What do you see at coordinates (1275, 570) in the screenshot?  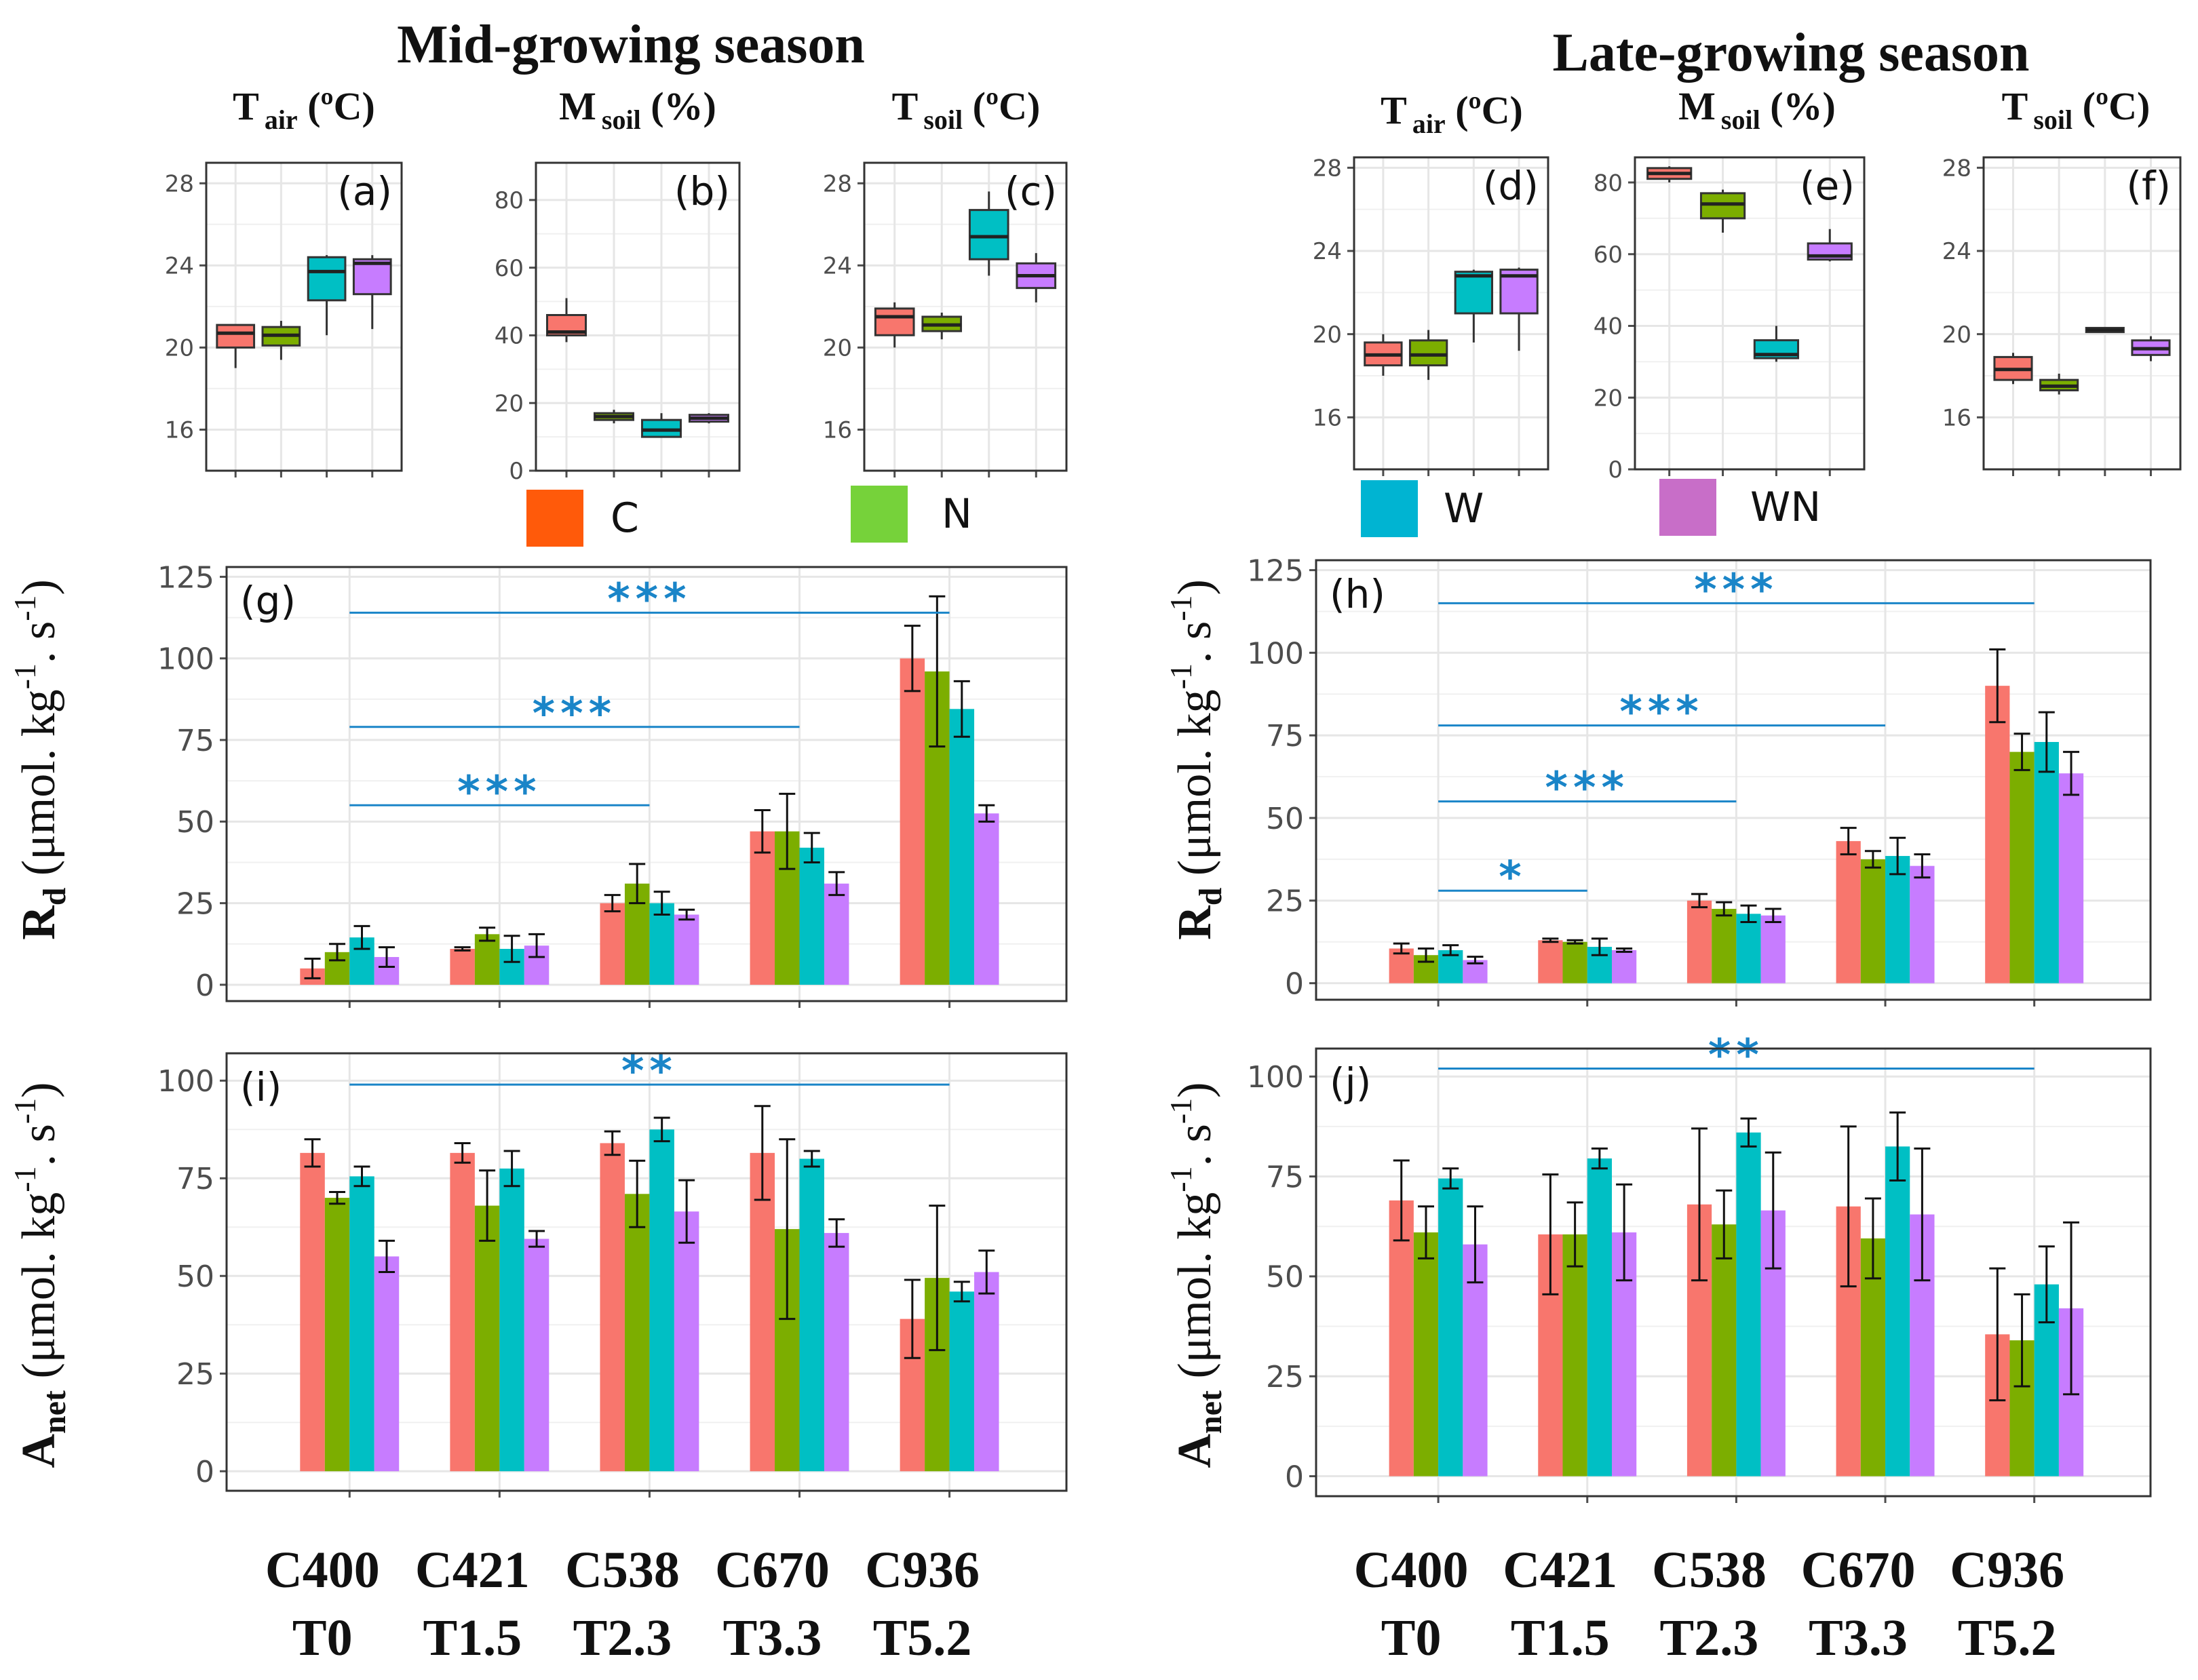 I see `y-tick-label: 125` at bounding box center [1275, 570].